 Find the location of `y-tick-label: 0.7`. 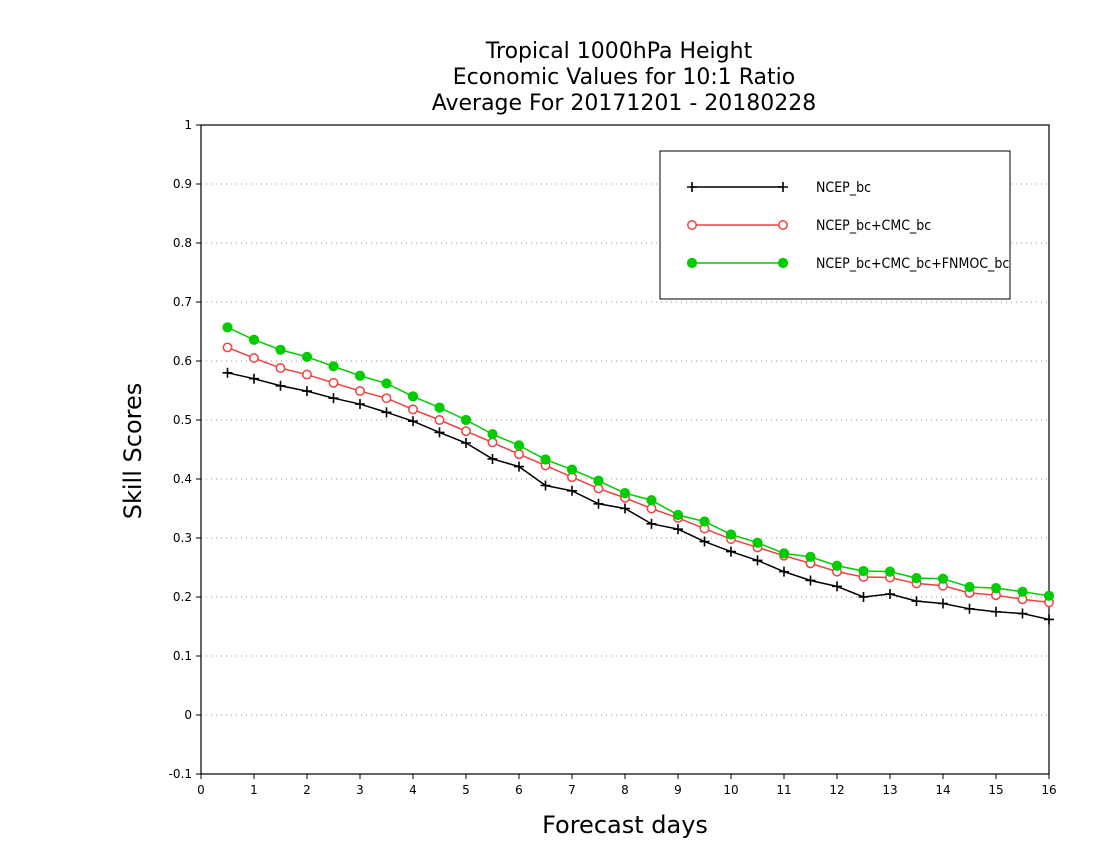

y-tick-label: 0.7 is located at coordinates (182, 302).